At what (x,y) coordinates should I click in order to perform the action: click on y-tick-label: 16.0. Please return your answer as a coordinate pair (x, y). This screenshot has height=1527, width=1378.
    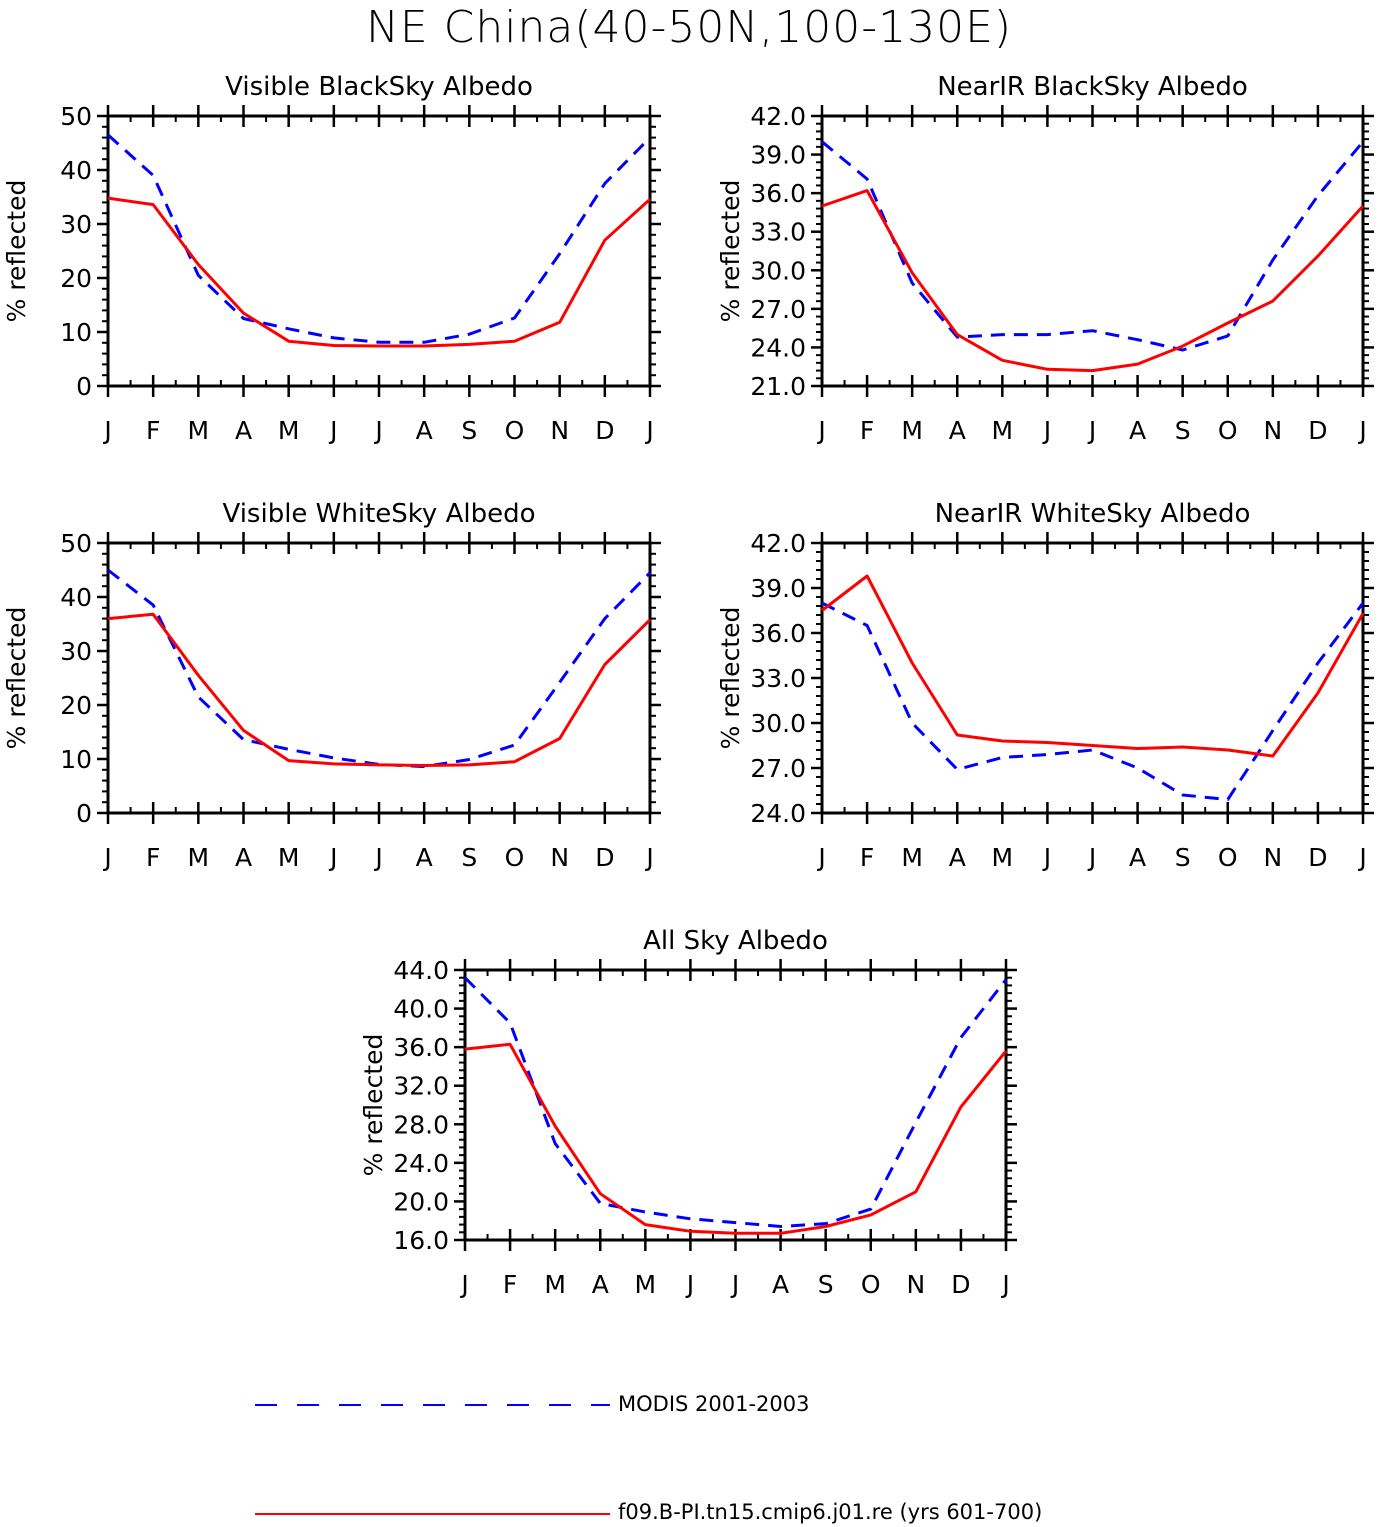
    Looking at the image, I should click on (421, 1240).